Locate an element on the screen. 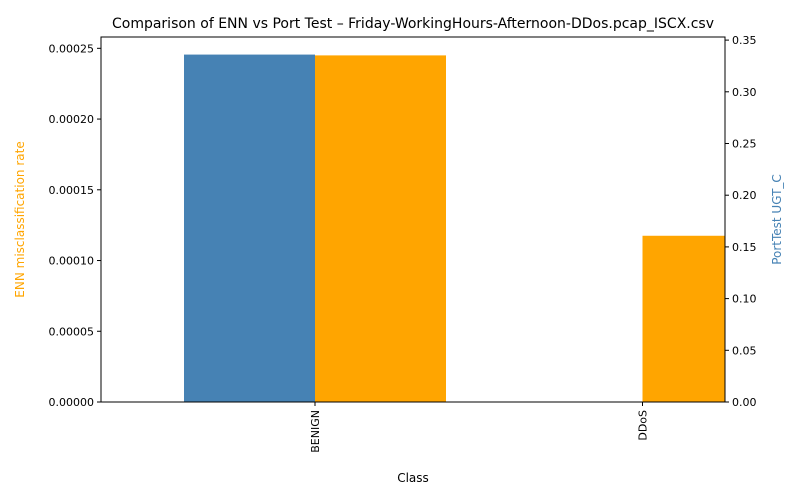 The image size is (800, 504). right-tick-label: 0.10 is located at coordinates (744, 299).